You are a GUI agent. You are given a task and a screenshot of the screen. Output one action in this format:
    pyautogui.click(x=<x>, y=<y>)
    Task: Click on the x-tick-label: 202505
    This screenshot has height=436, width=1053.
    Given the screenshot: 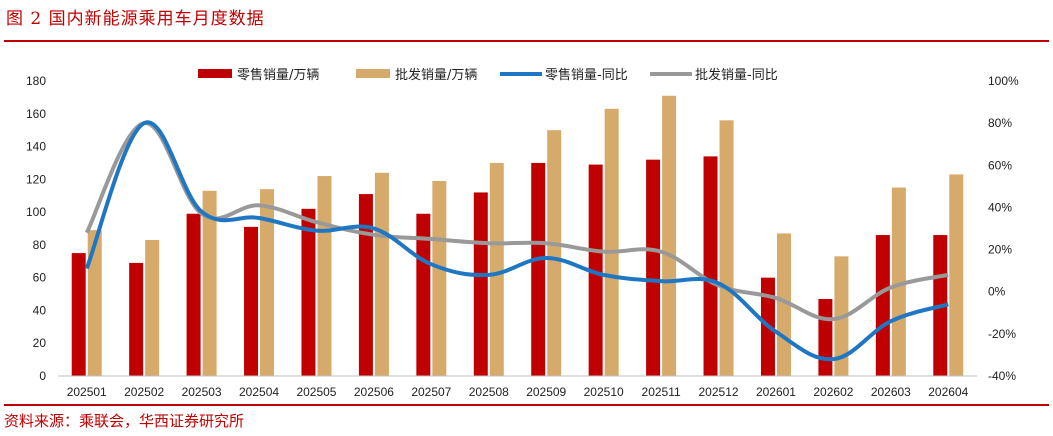 What is the action you would take?
    pyautogui.click(x=316, y=392)
    